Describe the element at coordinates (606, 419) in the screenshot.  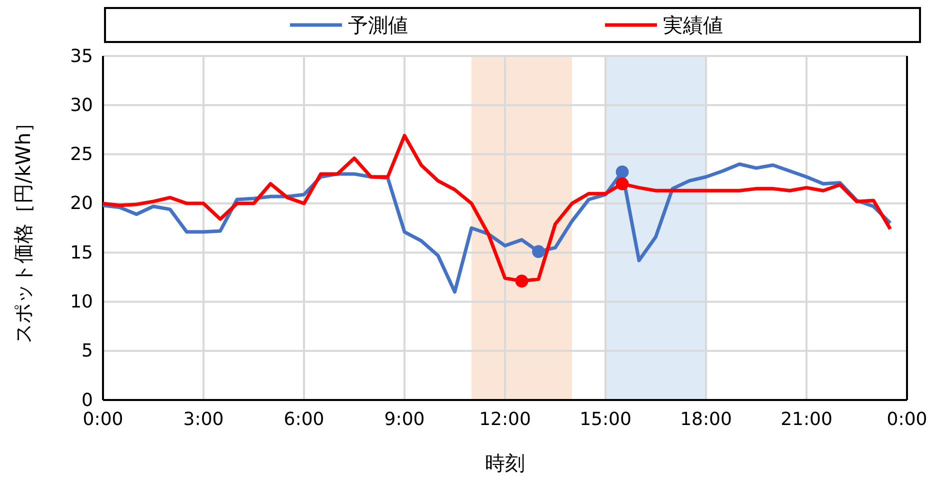
I see `x-tick-label: 15:00` at that location.